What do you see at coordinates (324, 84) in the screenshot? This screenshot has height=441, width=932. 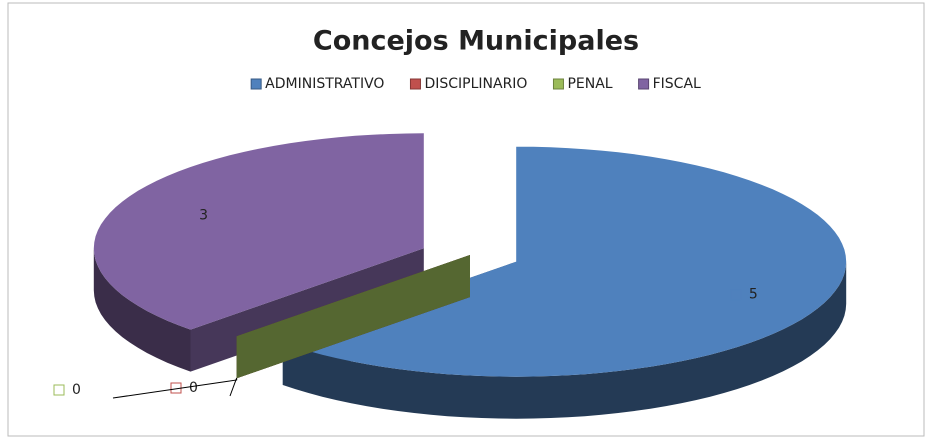 I see `legend-label: ADMINISTRATIVO` at bounding box center [324, 84].